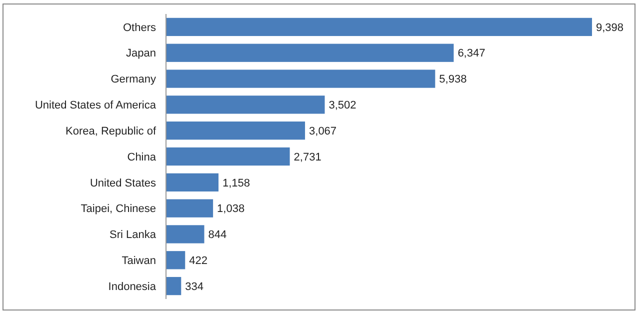 Image resolution: width=640 pixels, height=320 pixels. What do you see at coordinates (133, 235) in the screenshot?
I see `y-tick-label: Sri Lanka` at bounding box center [133, 235].